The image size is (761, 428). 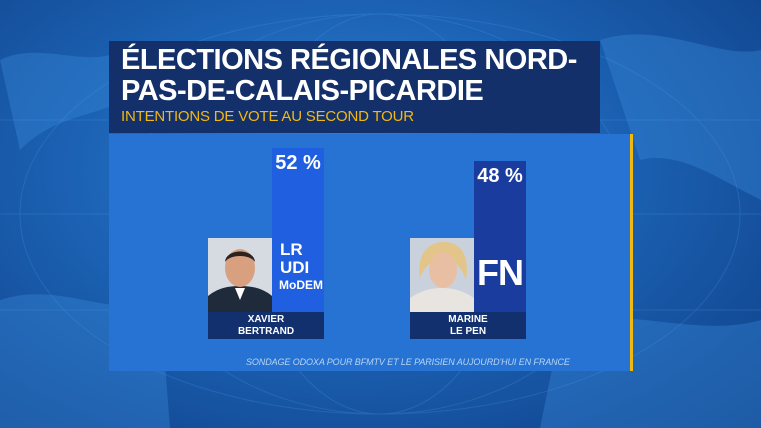 I want to click on candidate-first-name: XAVIER, so click(x=266, y=319).